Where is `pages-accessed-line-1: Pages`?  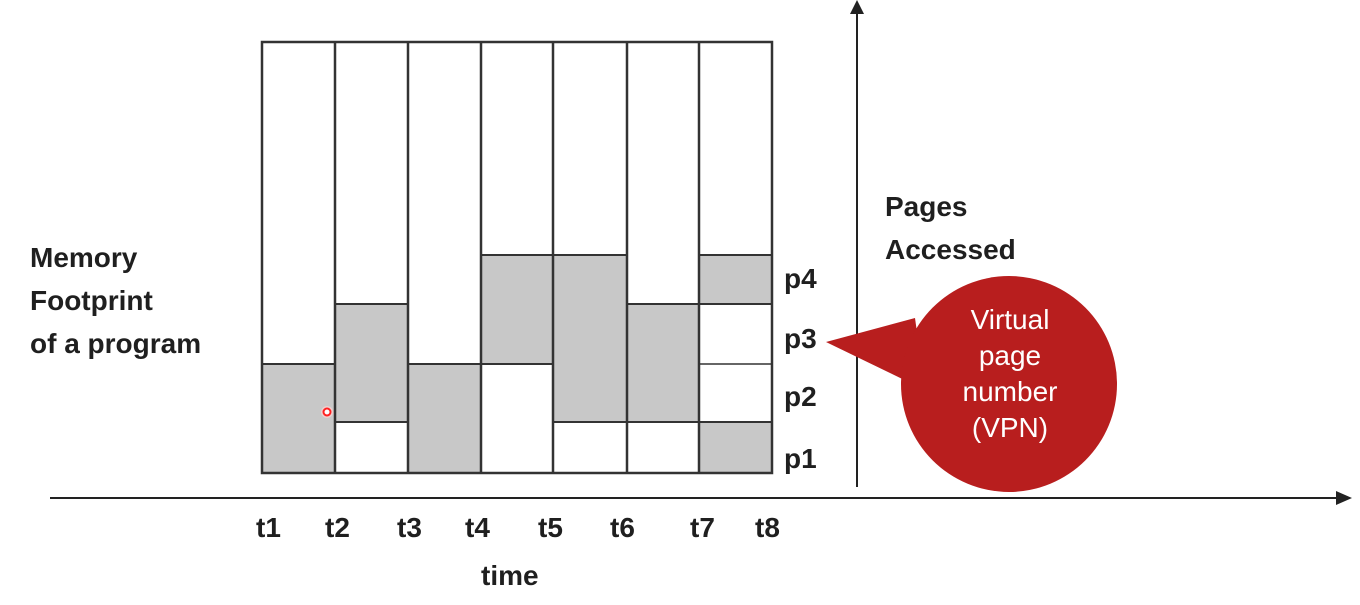 pages-accessed-line-1: Pages is located at coordinates (926, 206).